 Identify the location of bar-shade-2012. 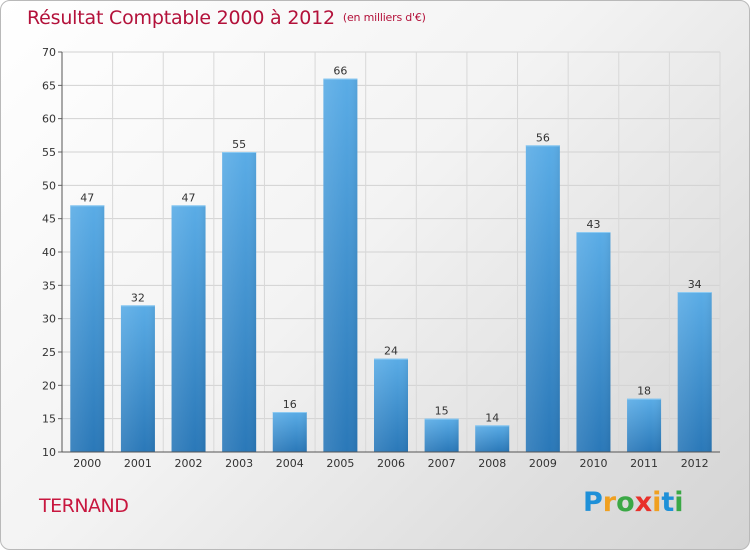
(694, 372).